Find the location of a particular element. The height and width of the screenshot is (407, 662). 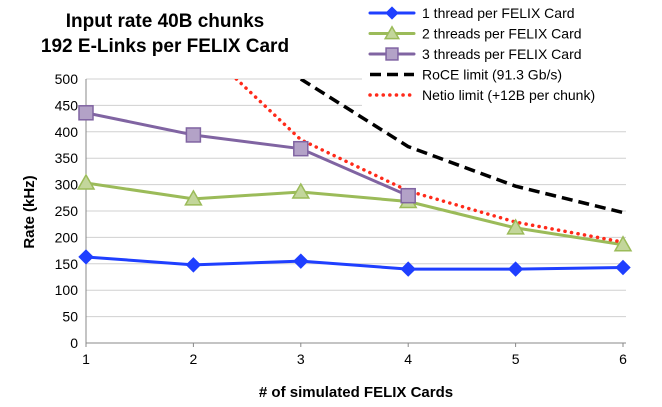

chart-title: Input rate 40B chunks is located at coordinates (165, 21).